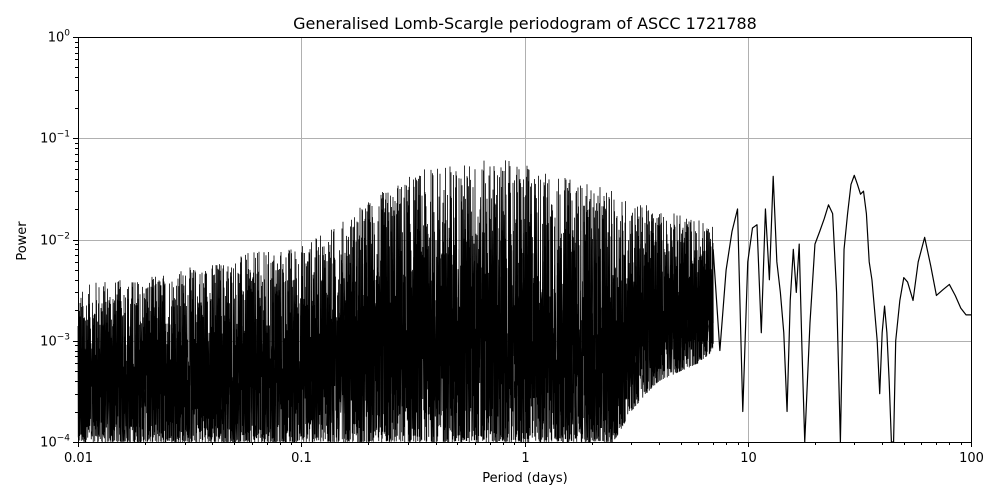 Image resolution: width=1000 pixels, height=500 pixels. I want to click on x-tick-label: 1, so click(525, 458).